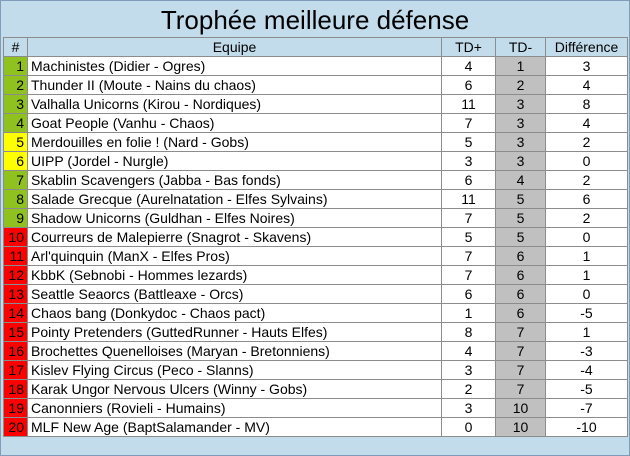 The height and width of the screenshot is (456, 630). What do you see at coordinates (315, 85) in the screenshot?
I see `table-row: 2 Thunder II (Moute - Nains du chaos) 6 2 4` at bounding box center [315, 85].